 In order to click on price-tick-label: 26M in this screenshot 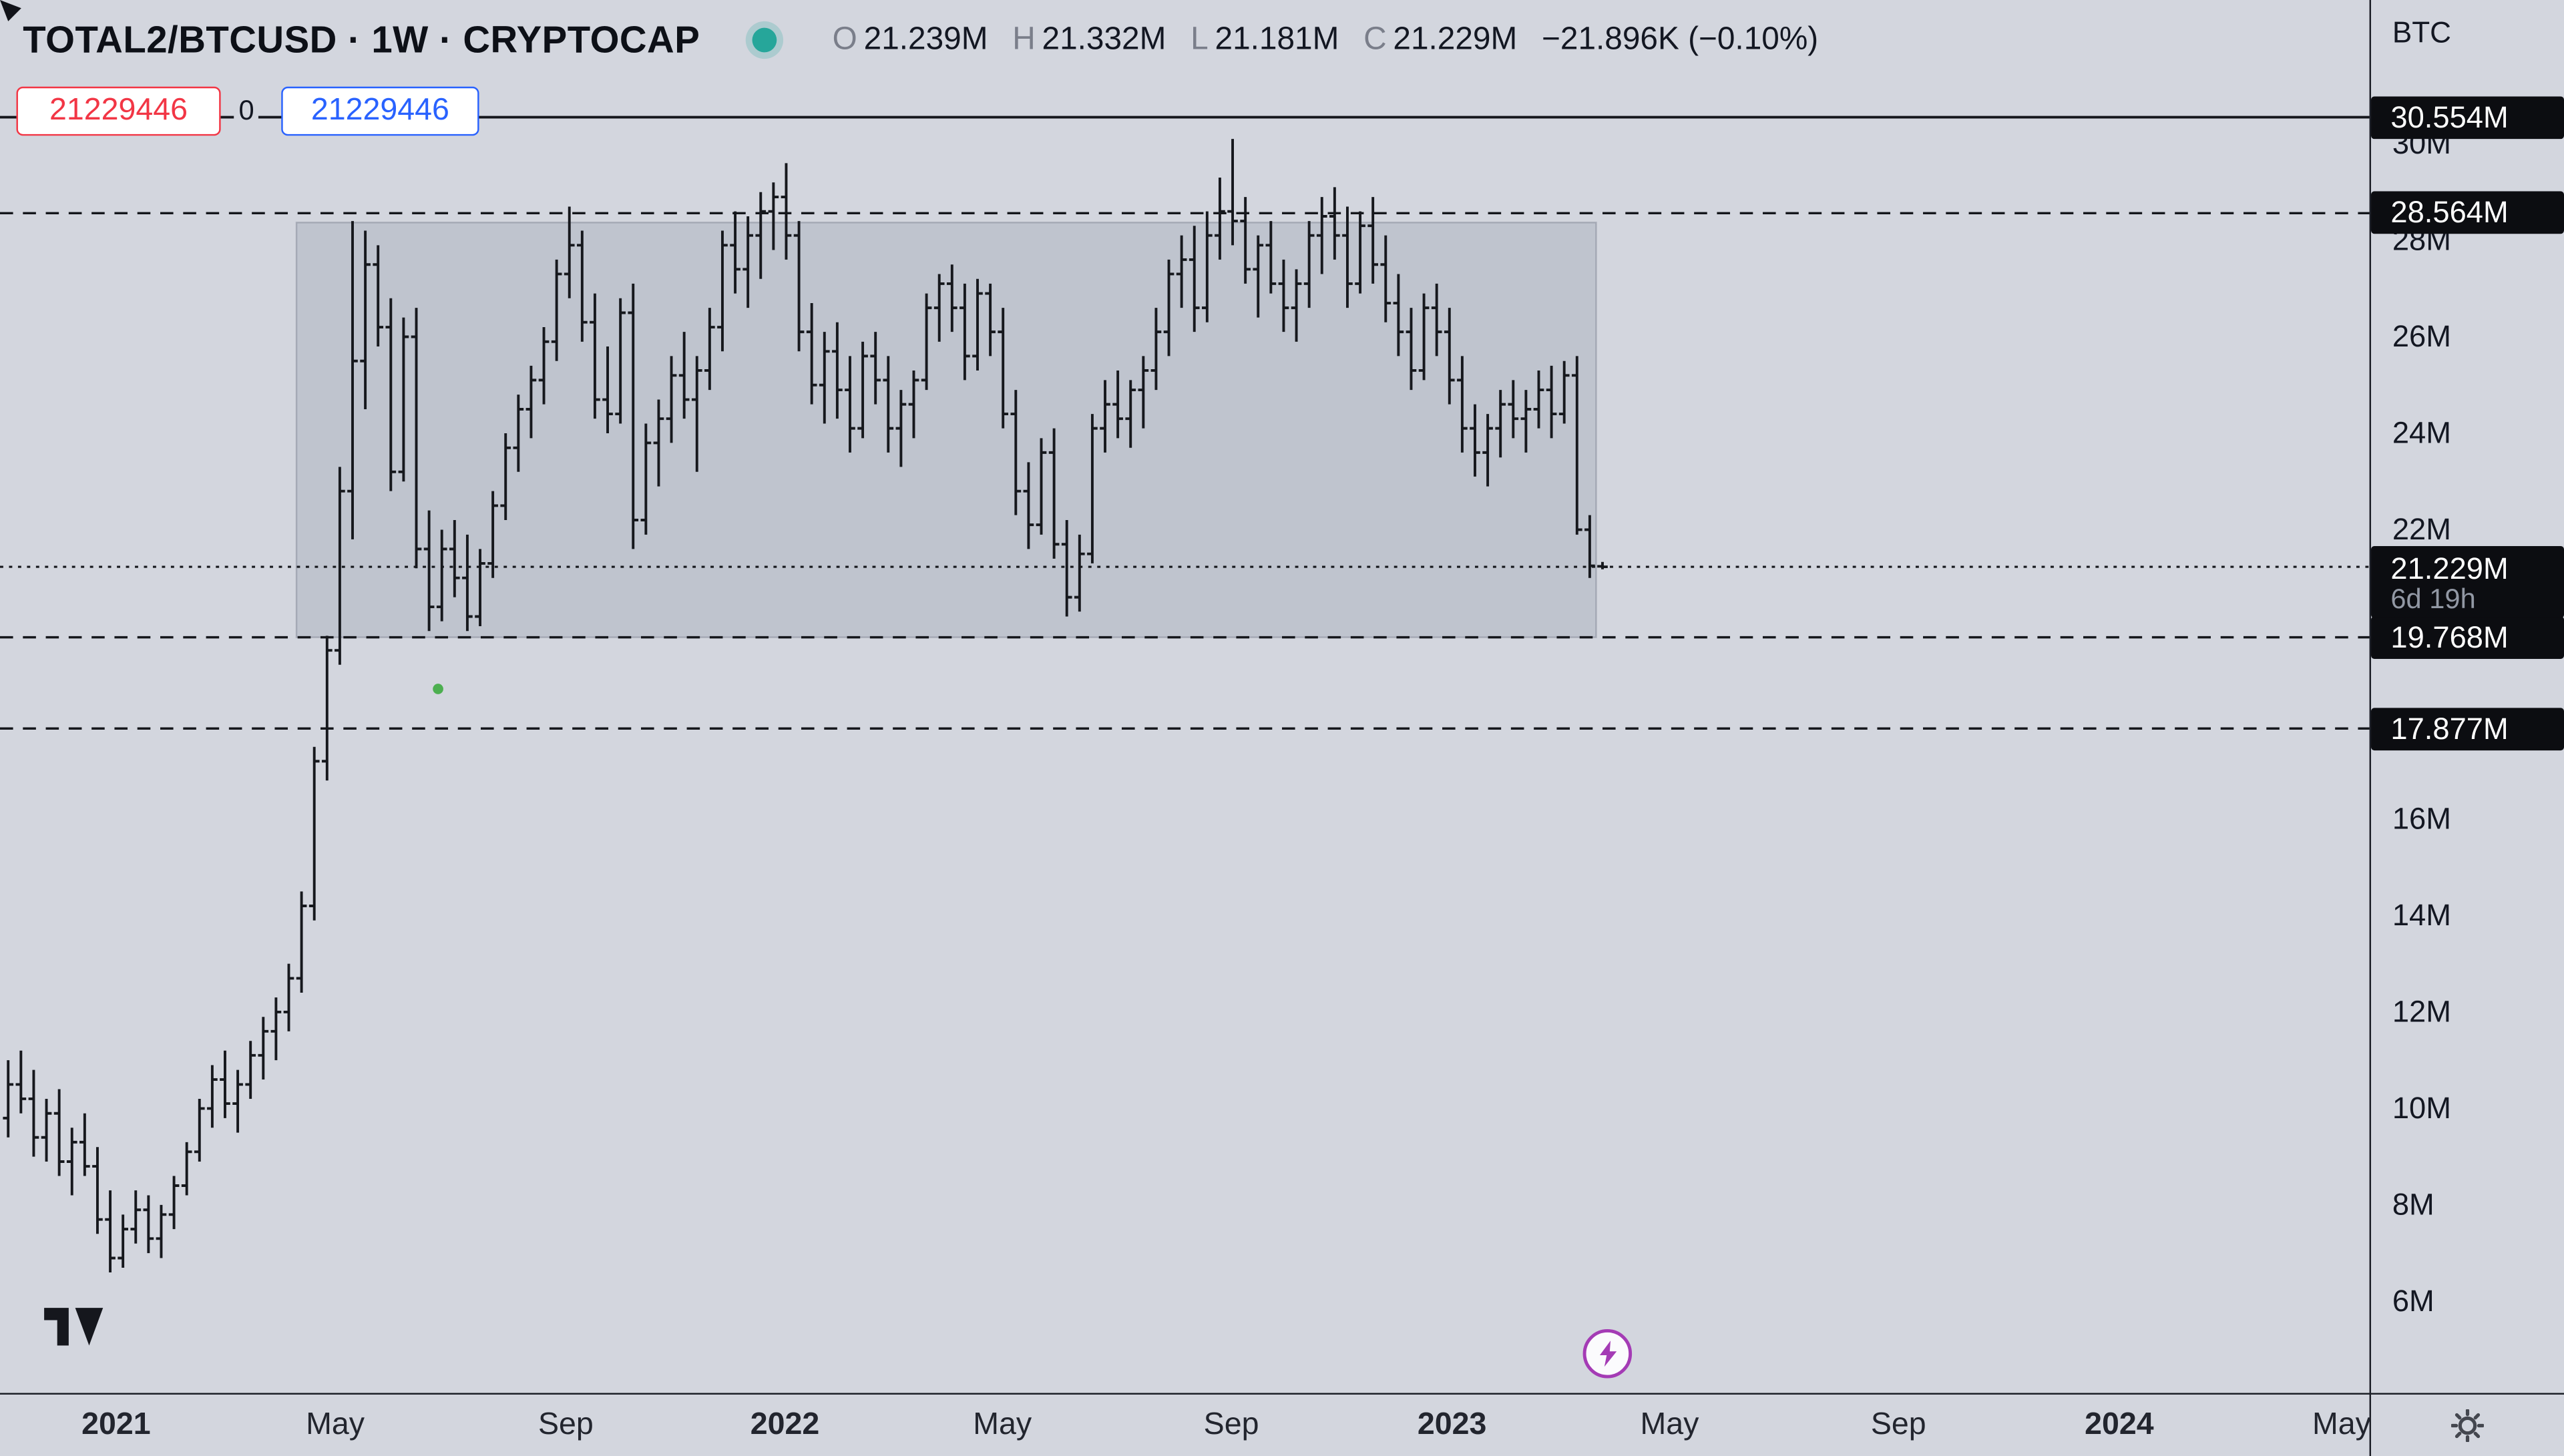, I will do `click(2422, 335)`.